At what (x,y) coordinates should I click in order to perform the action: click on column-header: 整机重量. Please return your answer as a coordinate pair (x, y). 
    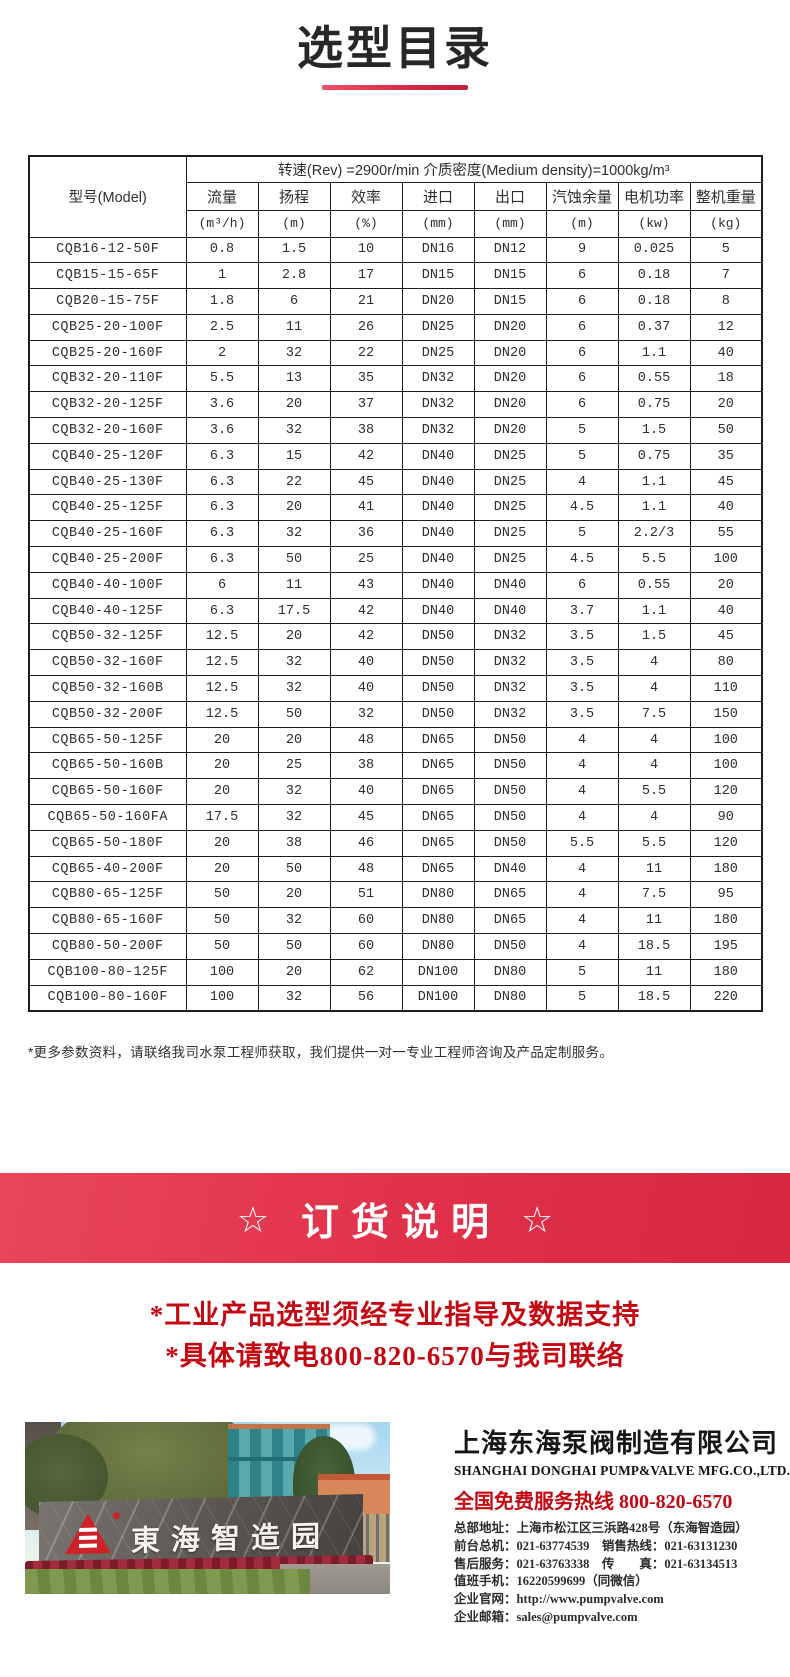
    Looking at the image, I should click on (726, 196).